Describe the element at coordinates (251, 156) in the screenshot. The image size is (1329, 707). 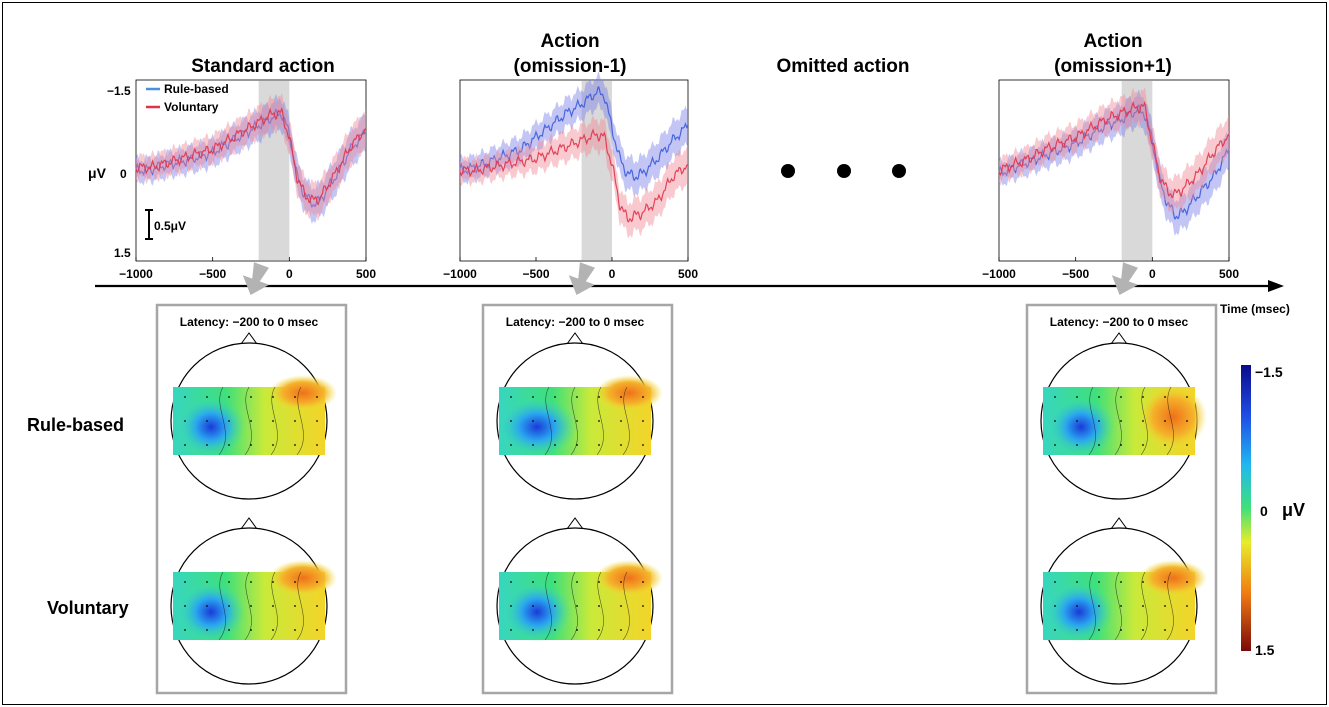
I see `series-line-voluntary` at that location.